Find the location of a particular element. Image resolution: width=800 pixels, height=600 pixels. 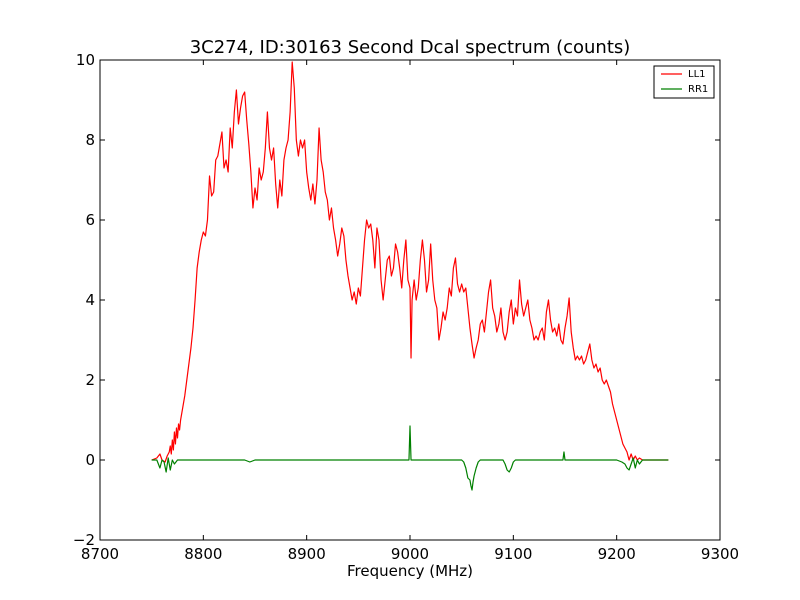

legend-label-rr1: RR1 is located at coordinates (698, 89).